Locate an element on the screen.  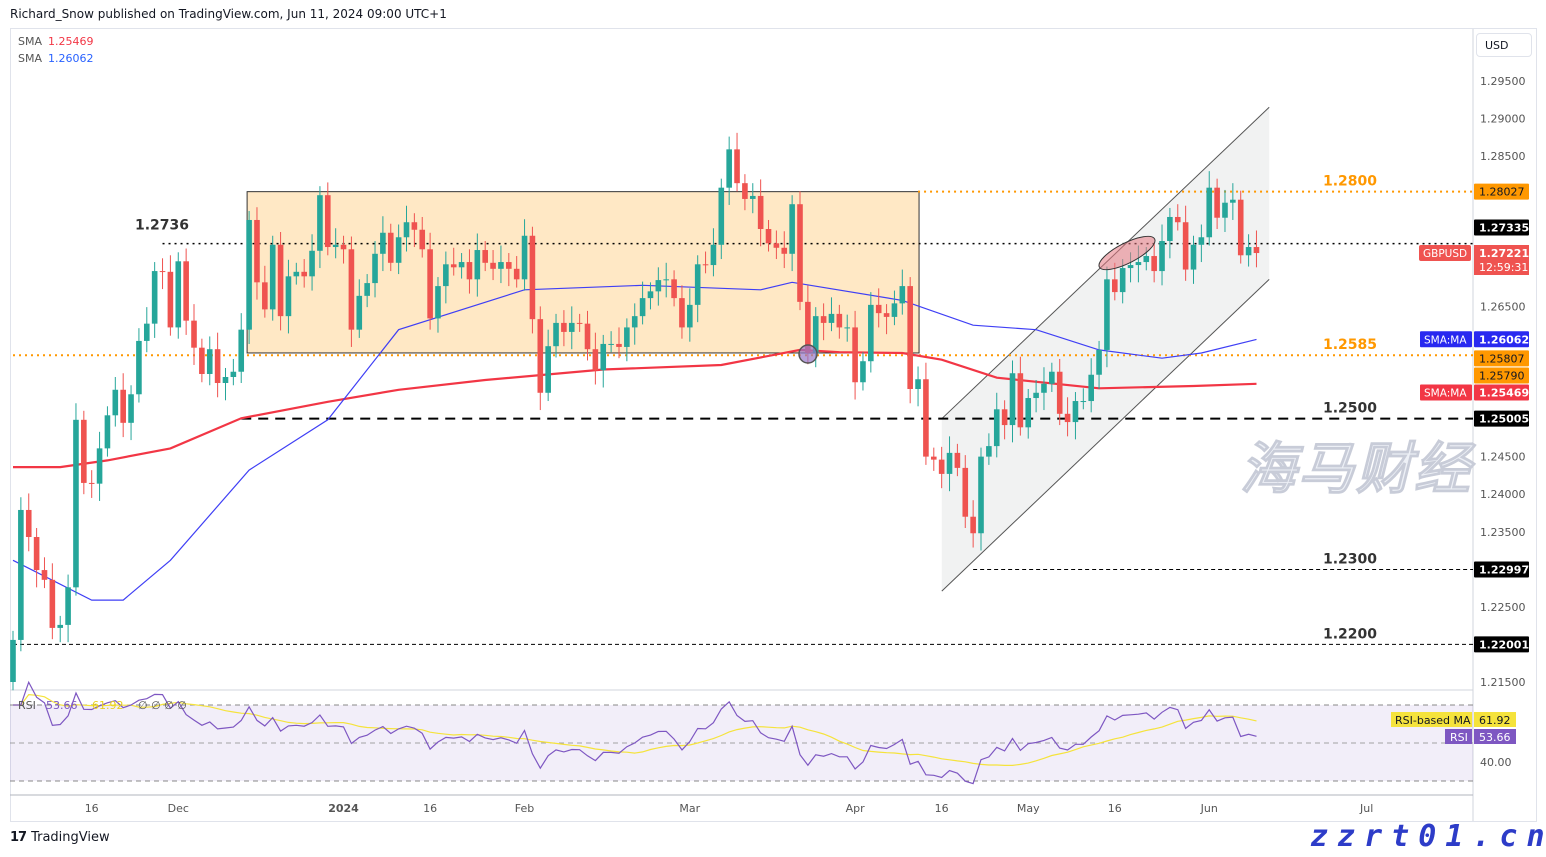
legend-sma-fast: SMA 1.26062 is located at coordinates (56, 58).